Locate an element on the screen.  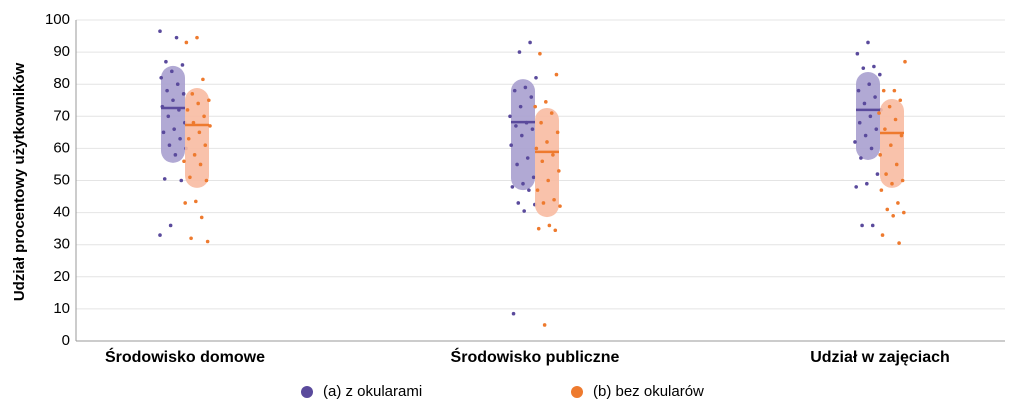
y-tick-label: 60 is located at coordinates (61, 147).